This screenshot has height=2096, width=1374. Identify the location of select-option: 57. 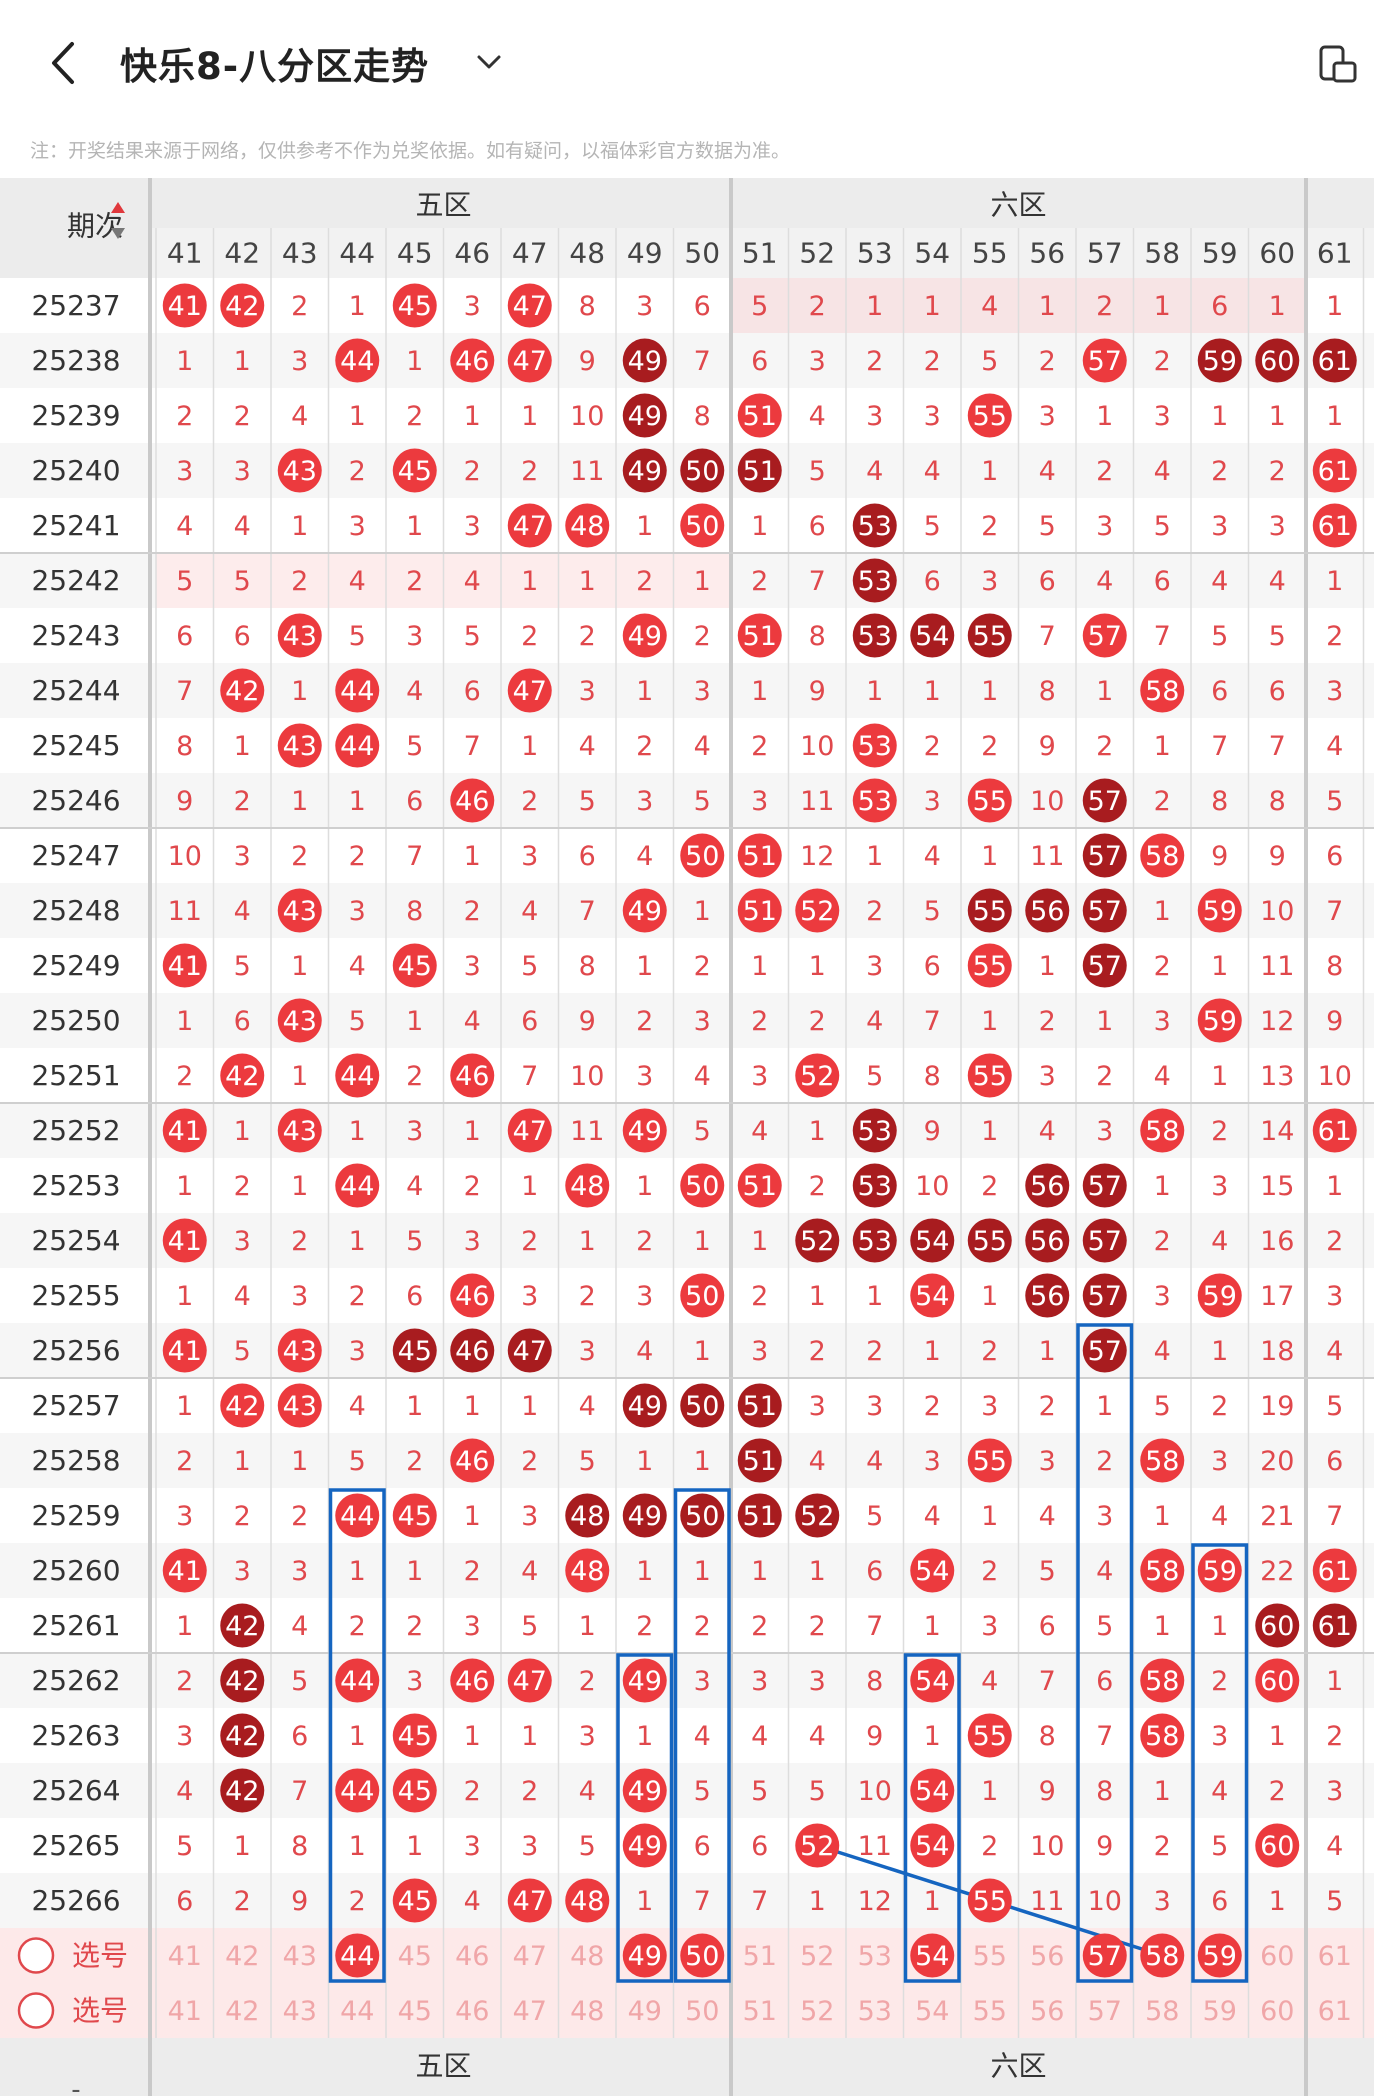
(1105, 2011).